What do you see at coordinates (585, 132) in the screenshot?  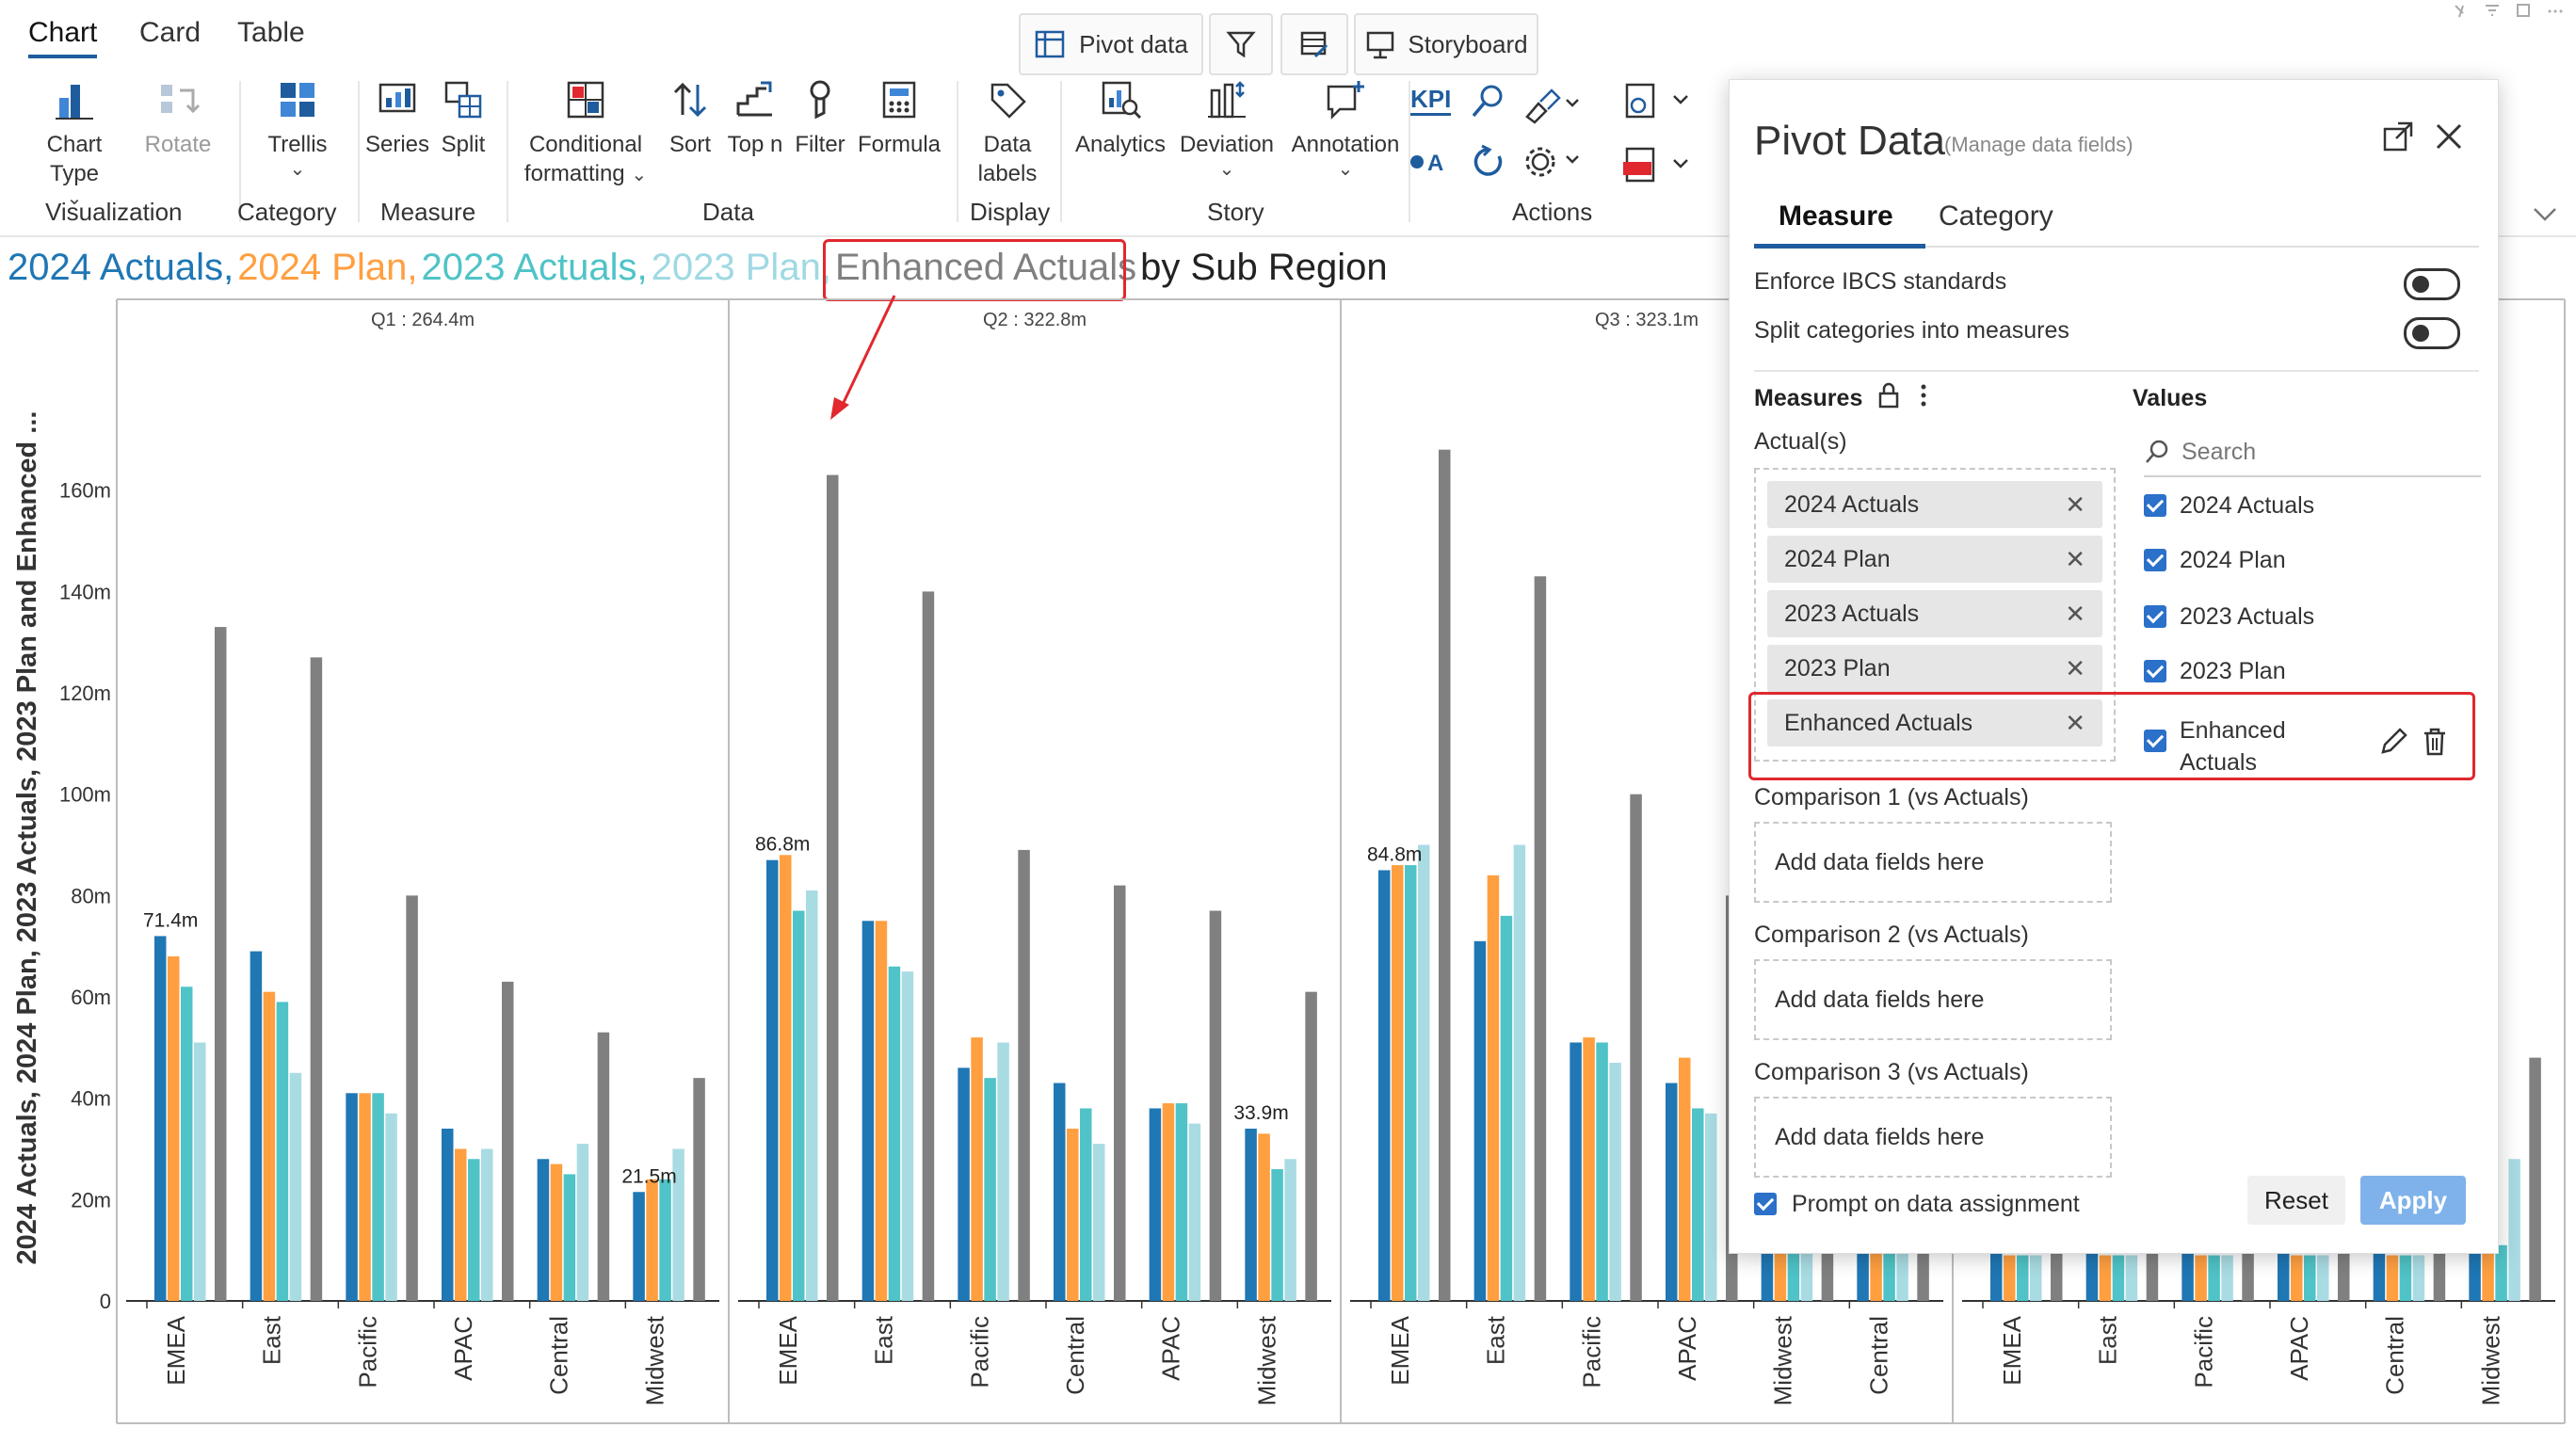 I see `conditional-formatting-button: Conditional formatting ⌄` at bounding box center [585, 132].